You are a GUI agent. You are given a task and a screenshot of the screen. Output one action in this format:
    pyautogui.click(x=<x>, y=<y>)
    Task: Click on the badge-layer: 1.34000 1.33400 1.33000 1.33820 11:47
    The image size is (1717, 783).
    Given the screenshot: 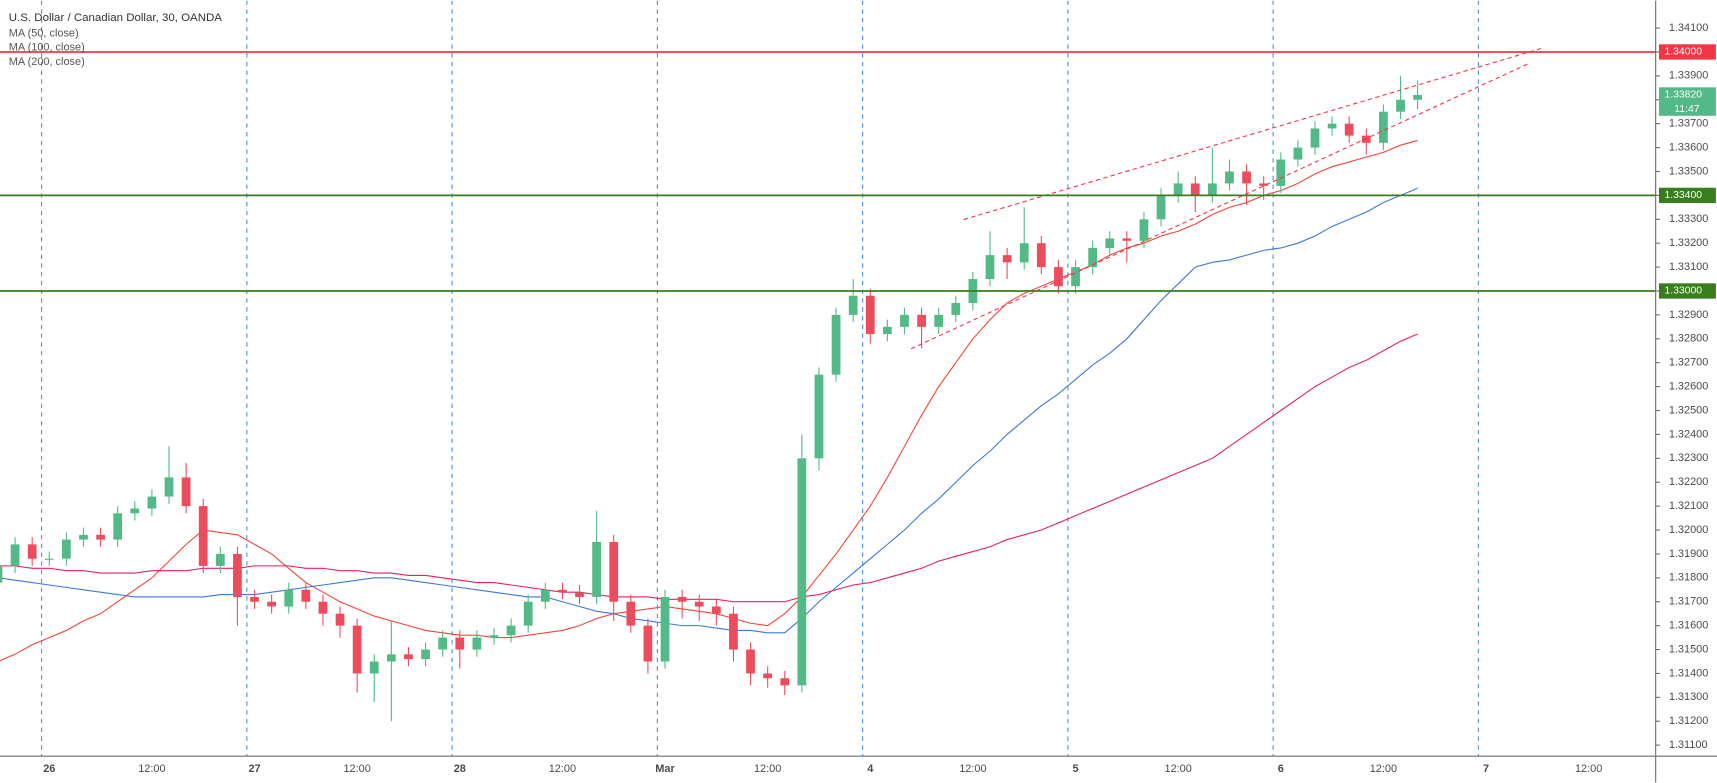 What is the action you would take?
    pyautogui.click(x=1687, y=171)
    